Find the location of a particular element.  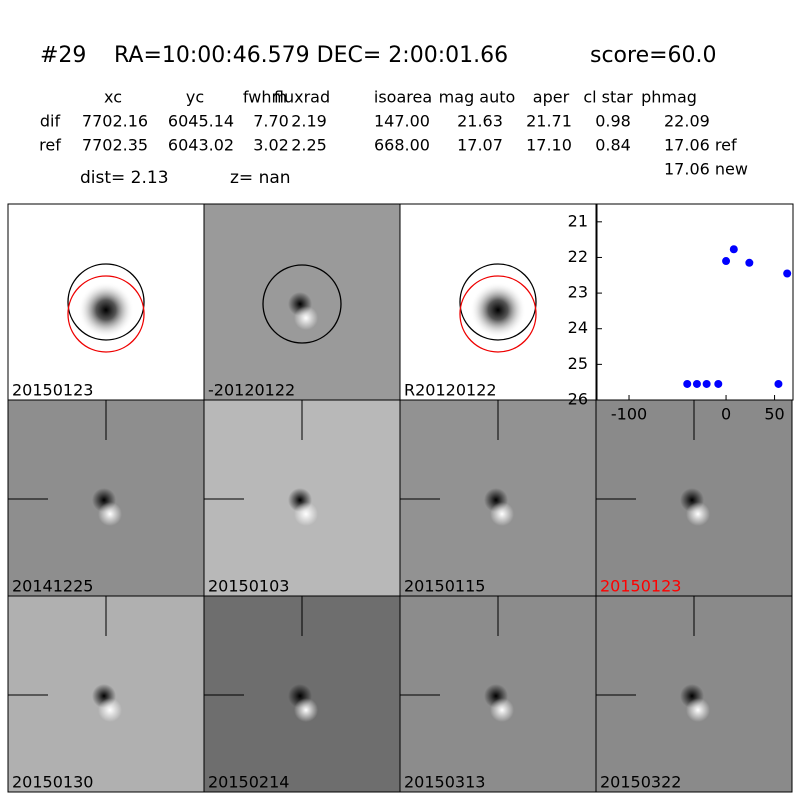

y-tick-label: 22 is located at coordinates (578, 256).